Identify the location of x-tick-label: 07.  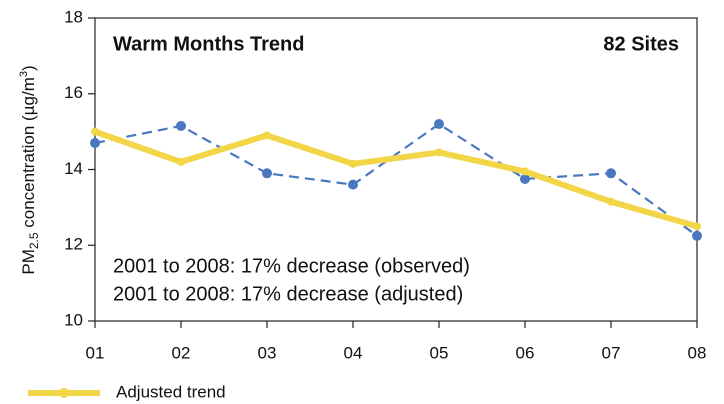
(611, 352).